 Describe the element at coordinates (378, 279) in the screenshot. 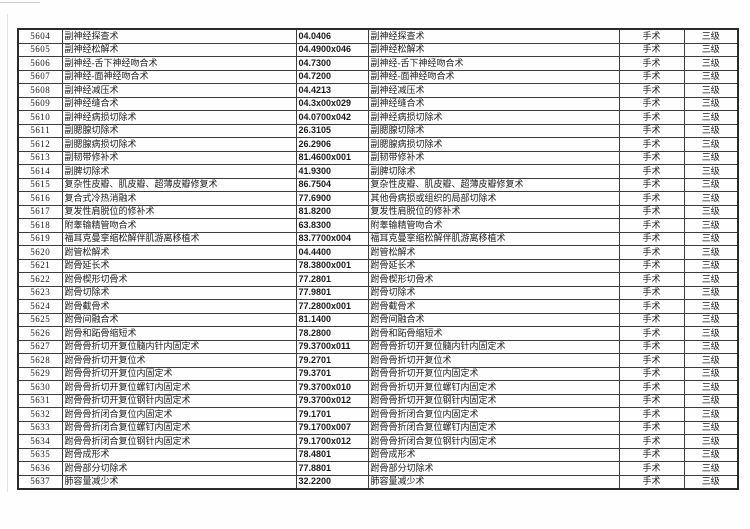

I see `table-row: 5622 跗骨楔形切骨术 77.2801 跗骨楔形切骨术 手术 三级` at that location.